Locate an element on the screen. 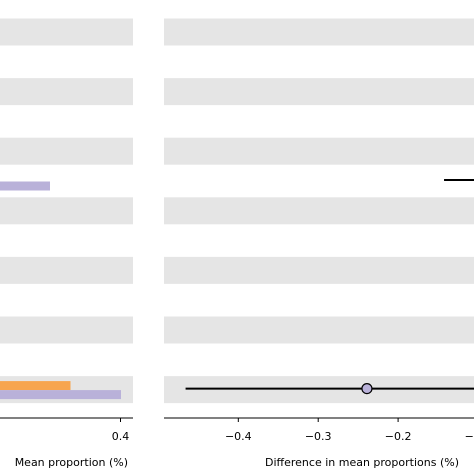  x-tick-label: 0.4 is located at coordinates (121, 436).